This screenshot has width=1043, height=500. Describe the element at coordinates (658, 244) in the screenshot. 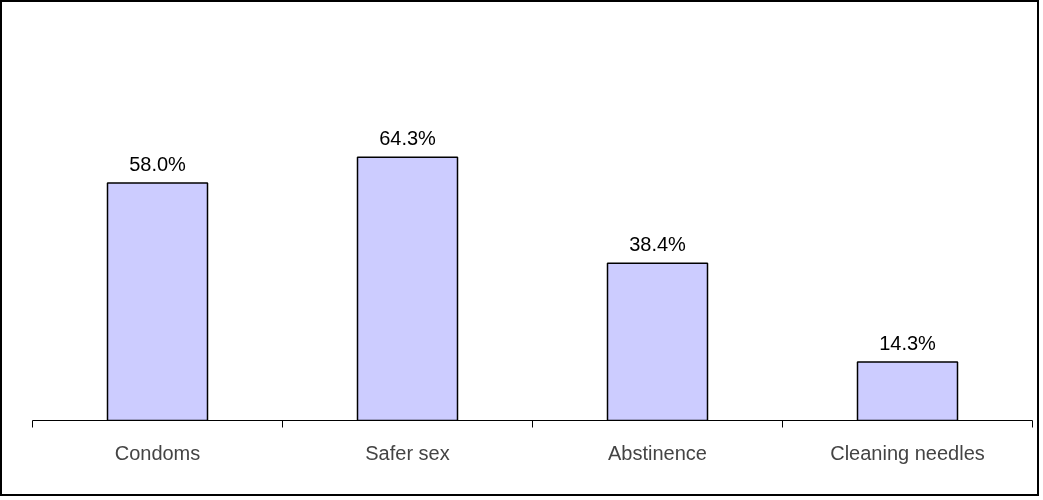

I see `data-label: 38.4%` at that location.